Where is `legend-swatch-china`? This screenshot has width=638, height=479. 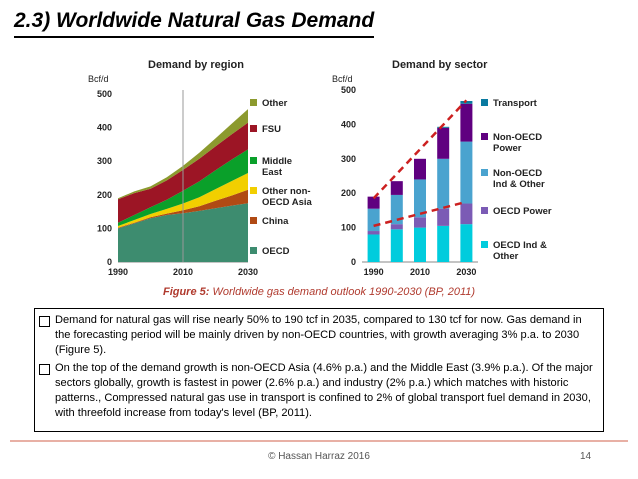 legend-swatch-china is located at coordinates (253, 220).